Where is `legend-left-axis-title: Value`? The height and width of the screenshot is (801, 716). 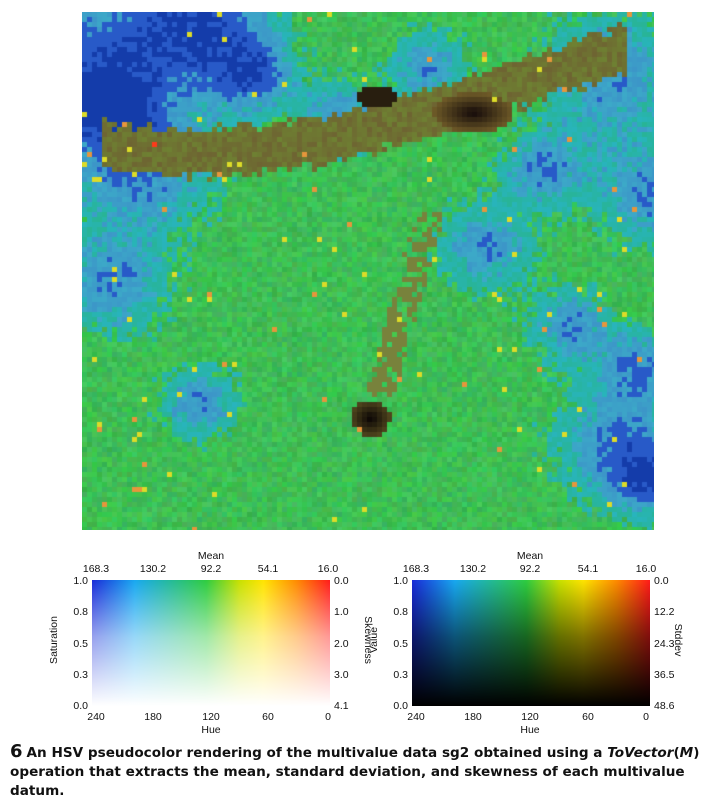
legend-left-axis-title: Value is located at coordinates (374, 640).